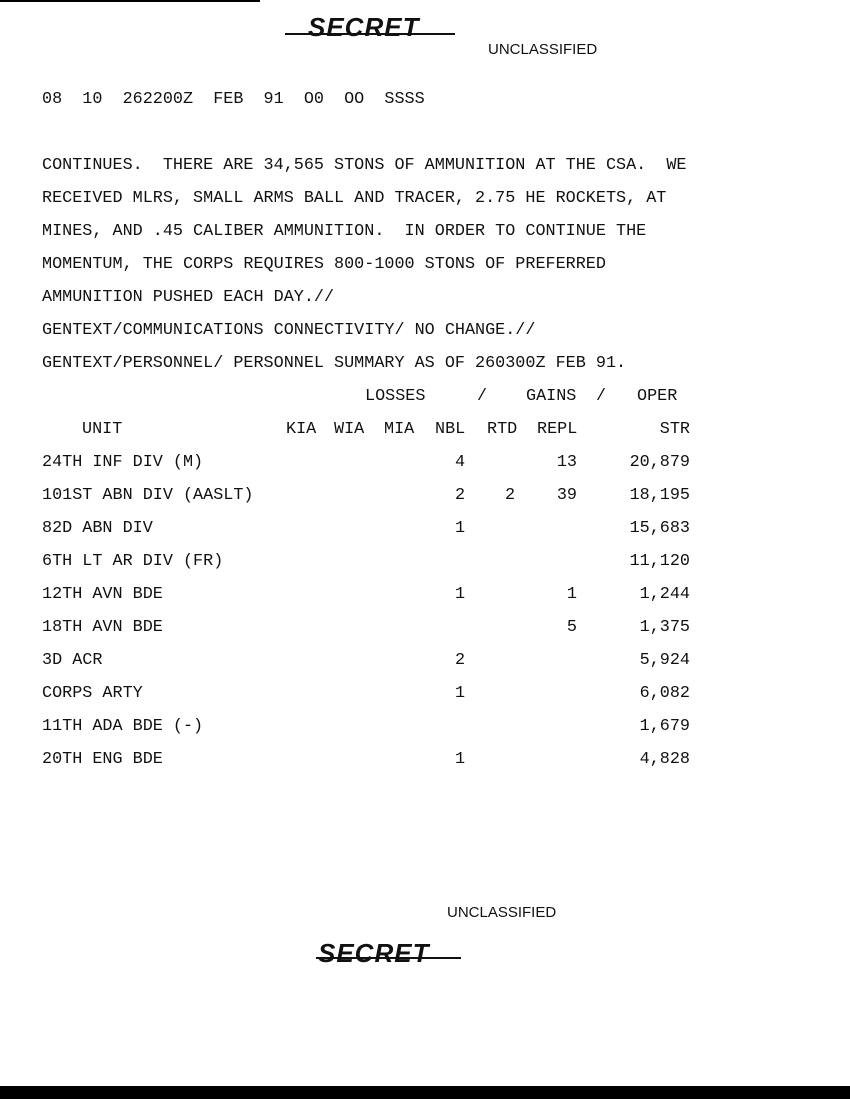 The width and height of the screenshot is (850, 1099). What do you see at coordinates (659, 528) in the screenshot?
I see `str-cell: 15,683` at bounding box center [659, 528].